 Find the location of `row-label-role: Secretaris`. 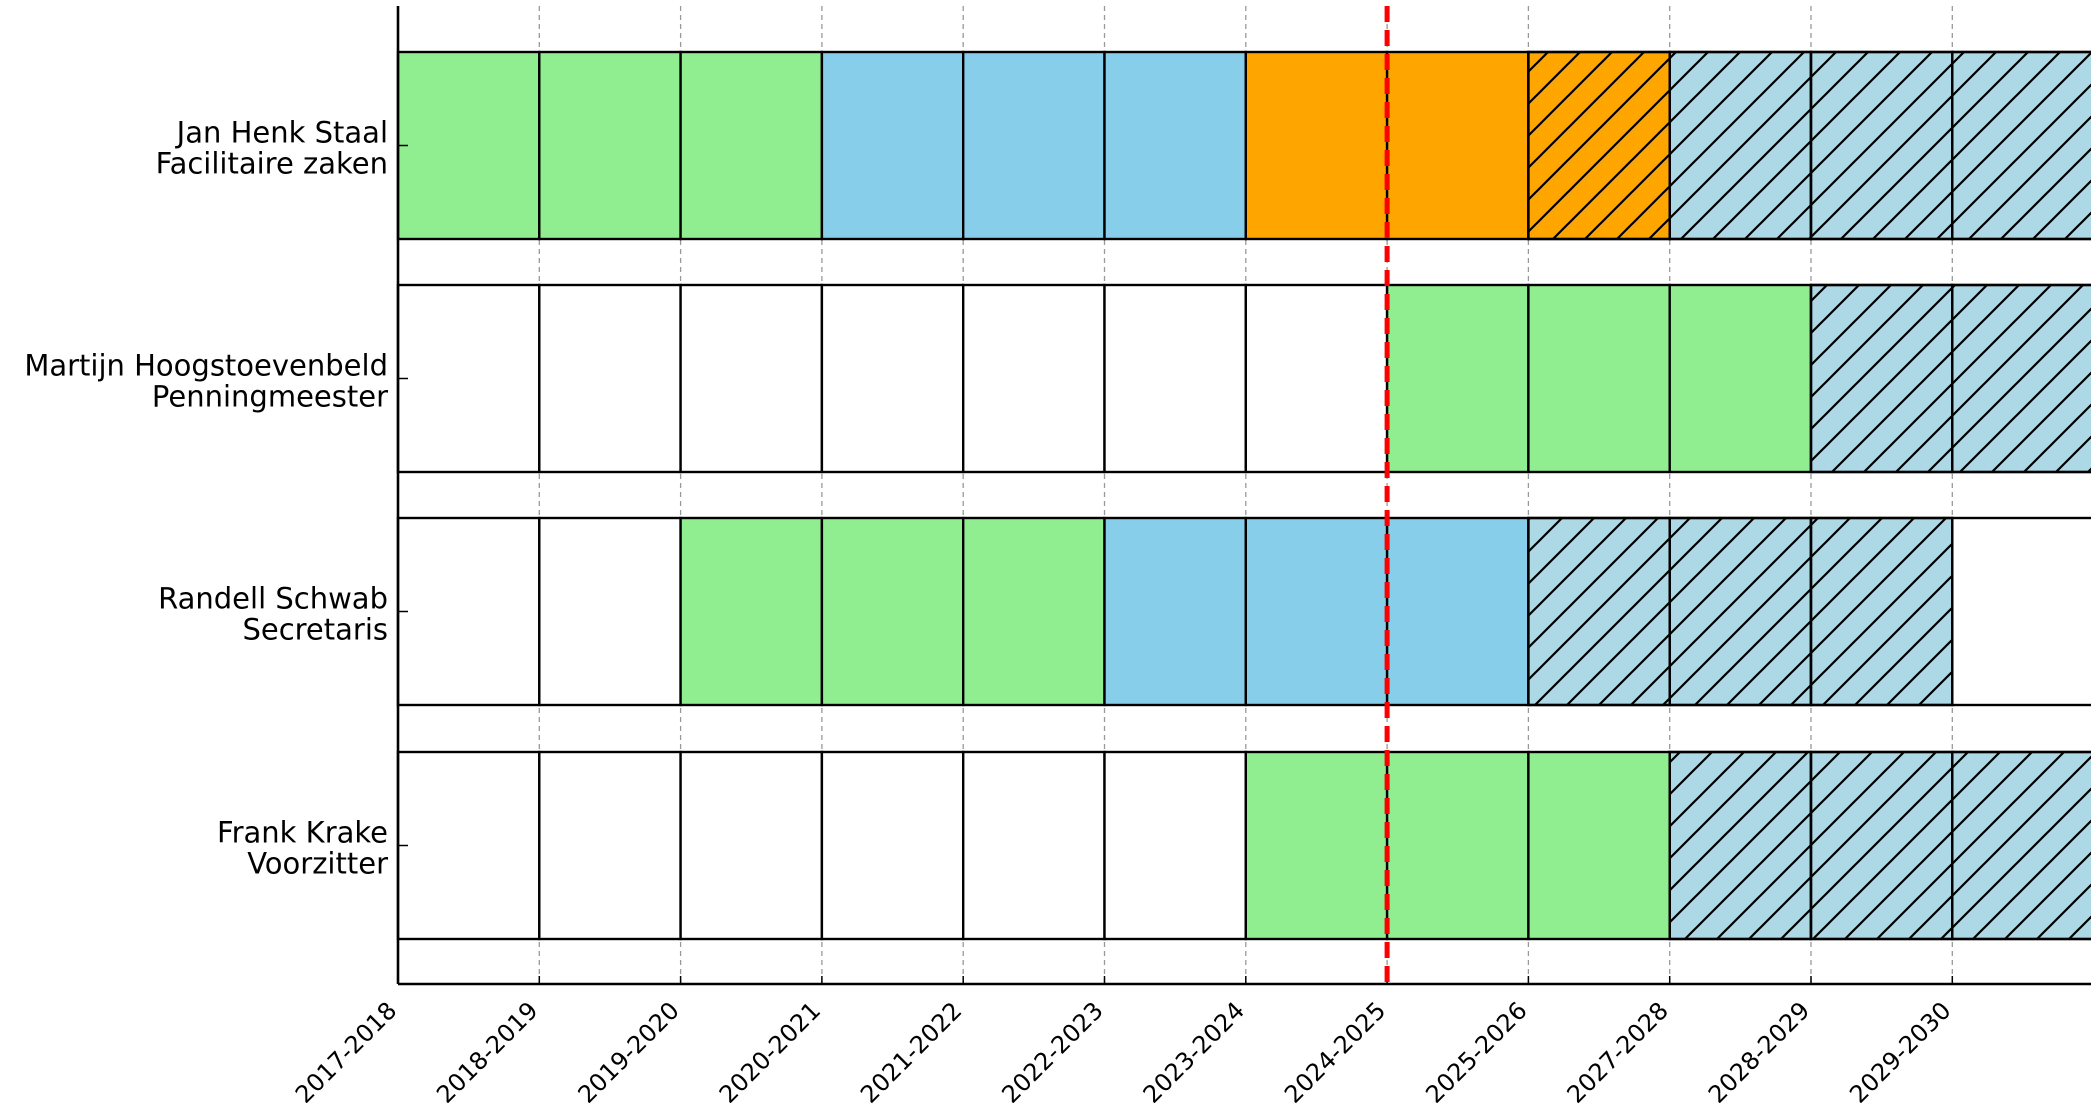

row-label-role: Secretaris is located at coordinates (315, 630).